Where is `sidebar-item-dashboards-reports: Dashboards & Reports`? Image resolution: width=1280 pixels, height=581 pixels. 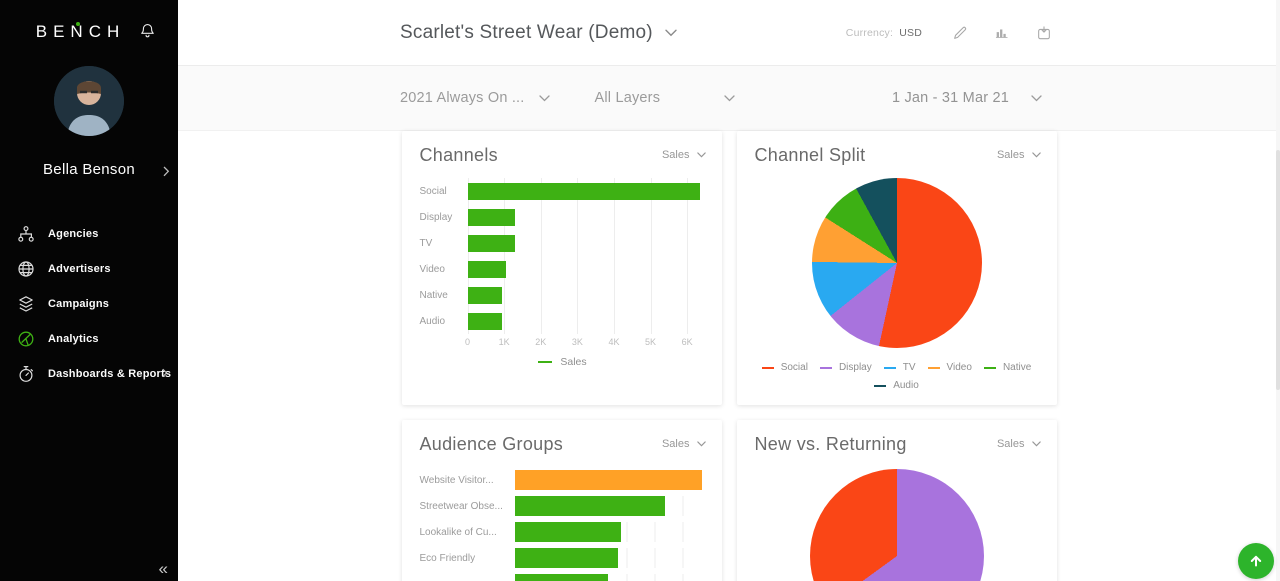
sidebar-item-dashboards-reports: Dashboards & Reports is located at coordinates (89, 373).